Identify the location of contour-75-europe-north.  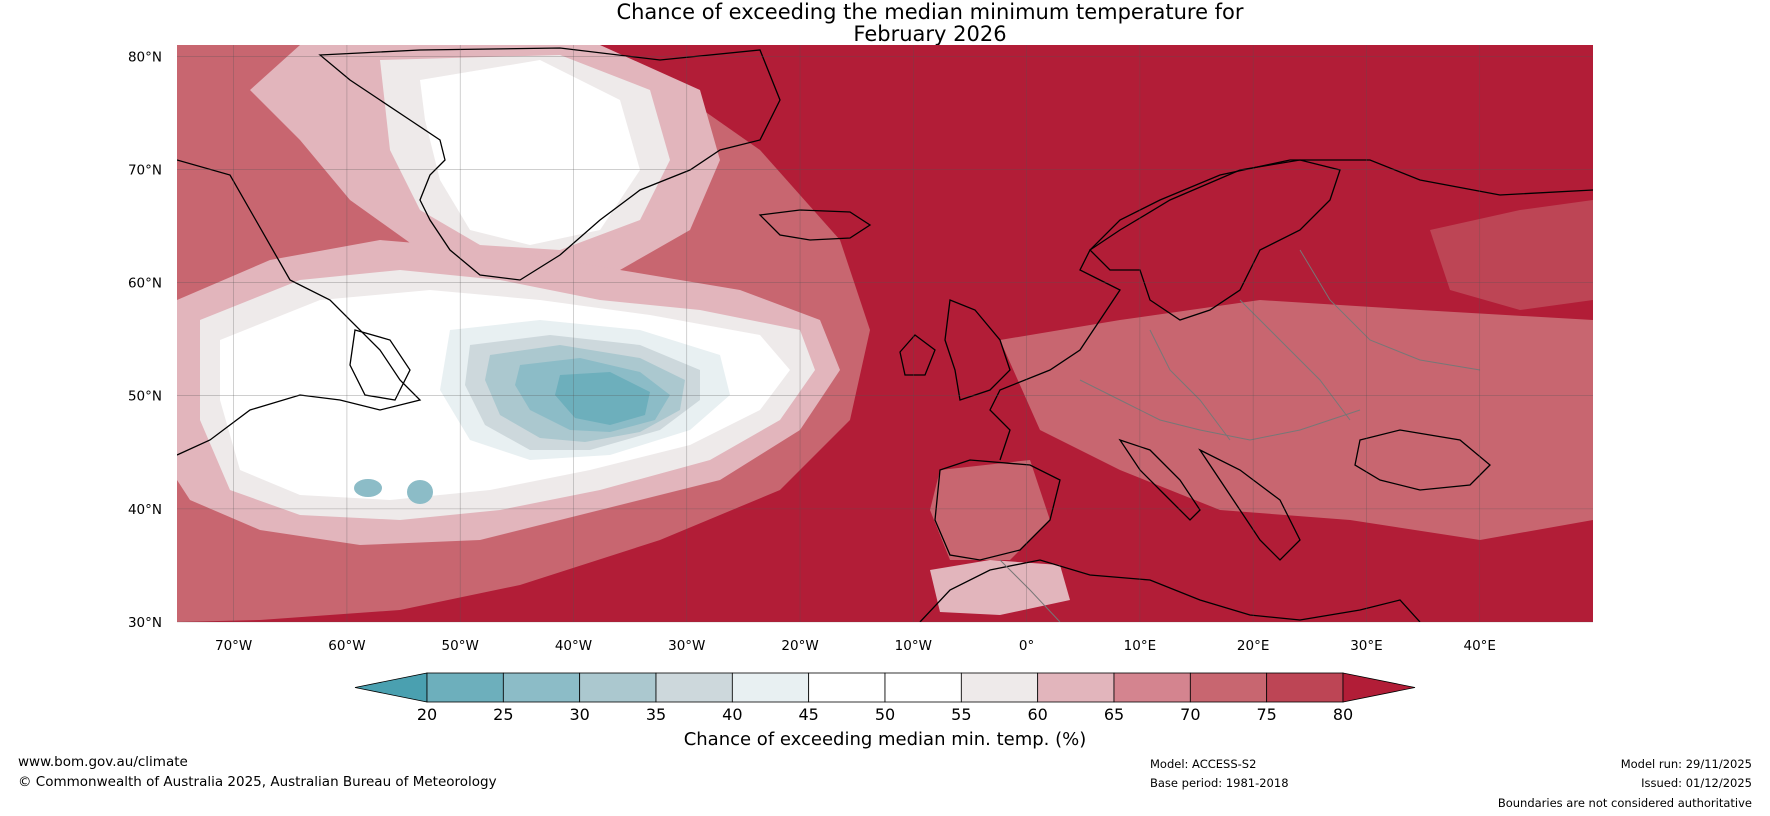
(1511, 255).